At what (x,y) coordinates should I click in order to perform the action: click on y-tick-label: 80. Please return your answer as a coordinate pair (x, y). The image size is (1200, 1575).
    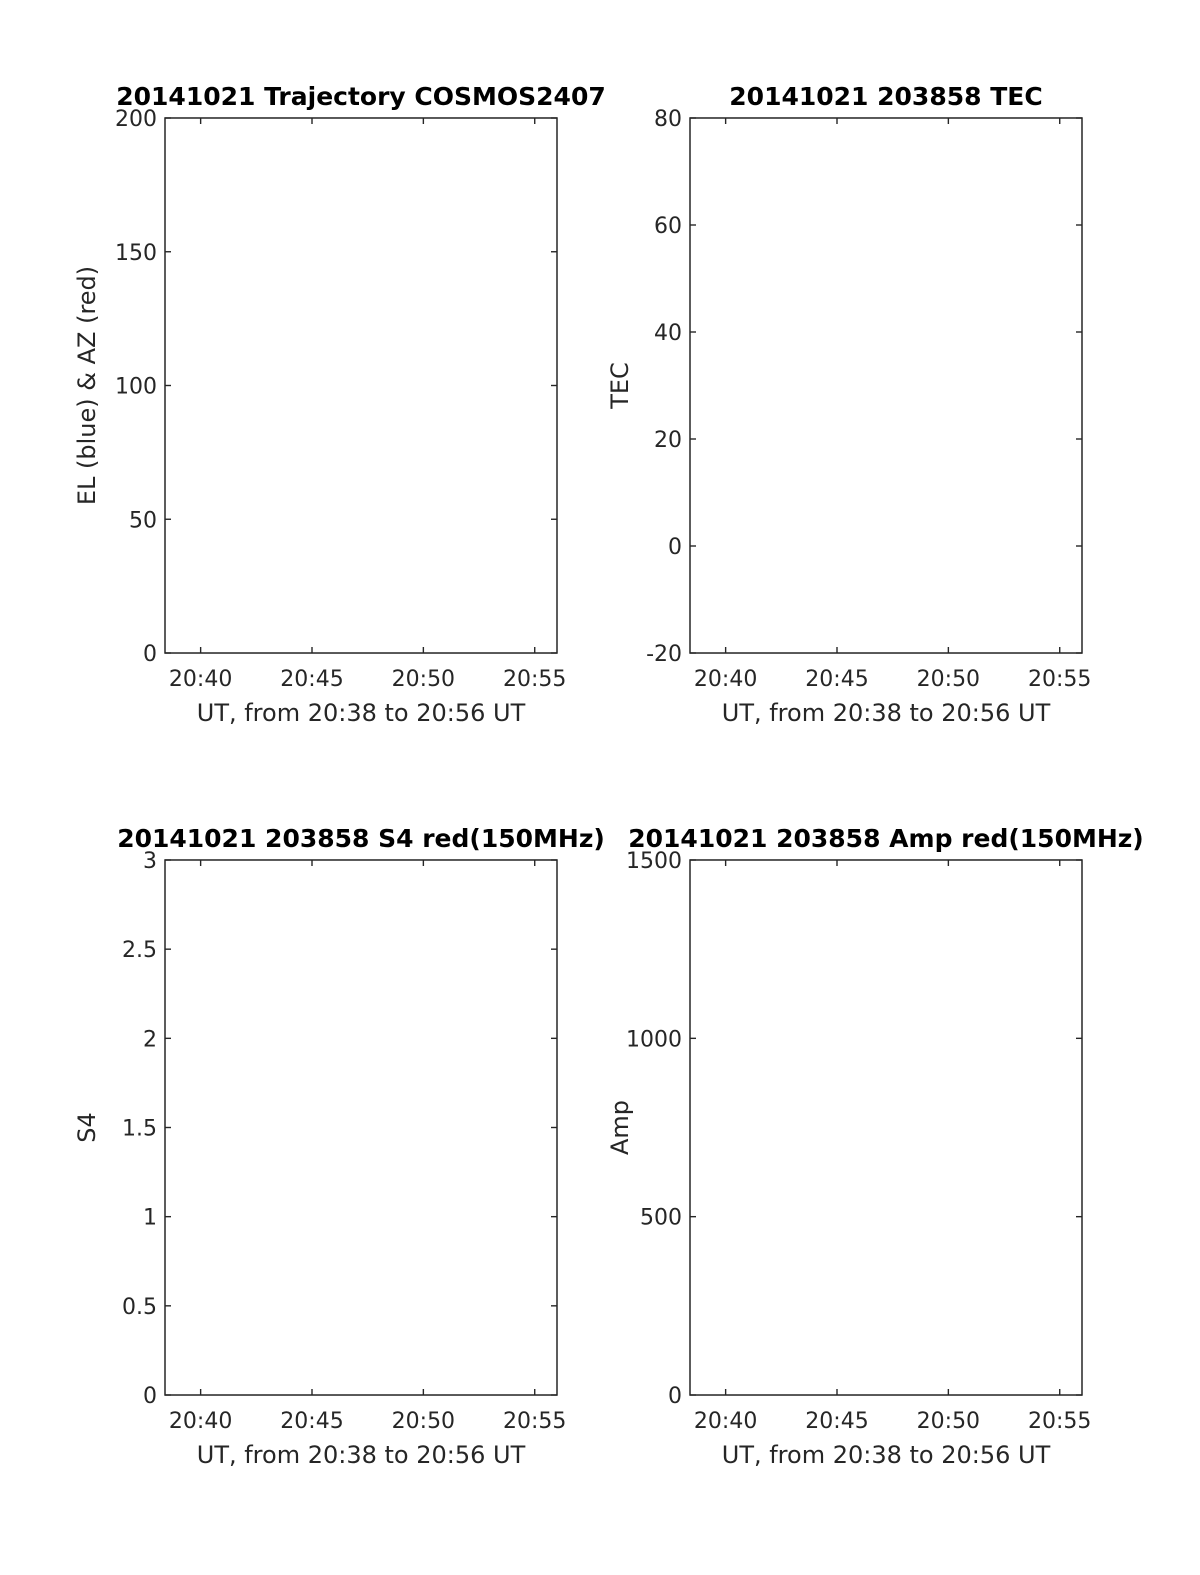
    Looking at the image, I should click on (668, 119).